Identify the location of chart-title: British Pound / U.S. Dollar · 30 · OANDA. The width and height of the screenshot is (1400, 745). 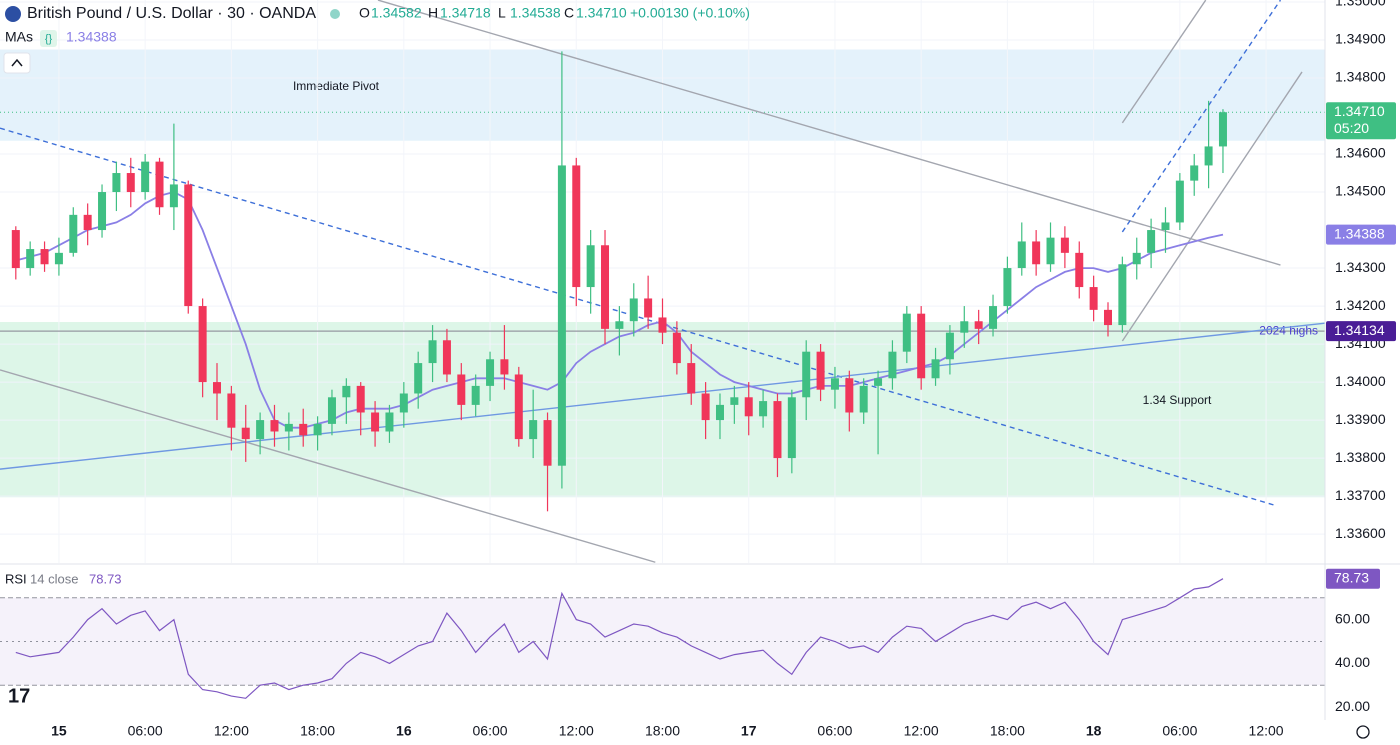
(171, 13).